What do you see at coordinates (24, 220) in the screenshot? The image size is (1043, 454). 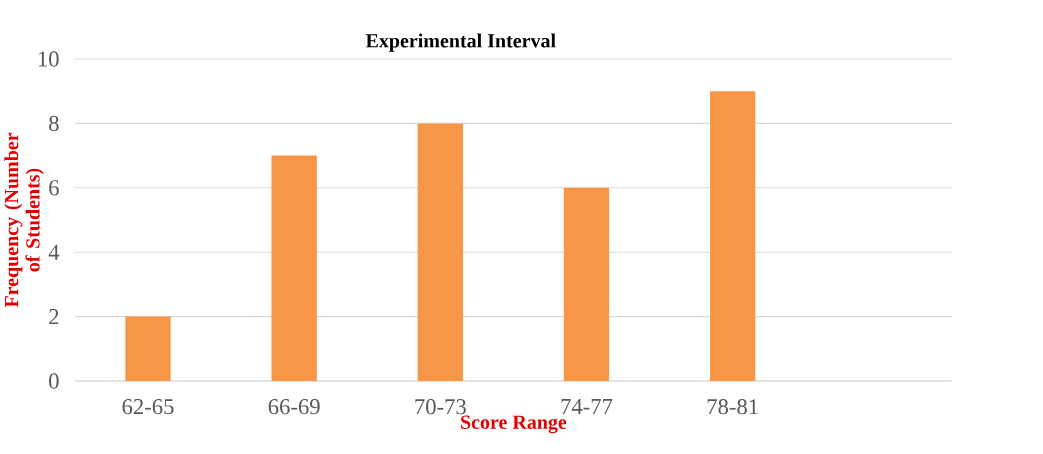 I see `y-axis-title: Frequency (Number of Students)` at bounding box center [24, 220].